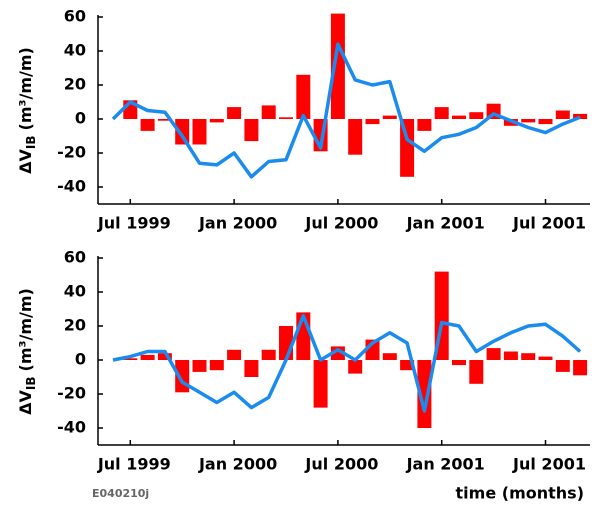 The height and width of the screenshot is (508, 595). I want to click on x-axis-label: time (months), so click(520, 493).